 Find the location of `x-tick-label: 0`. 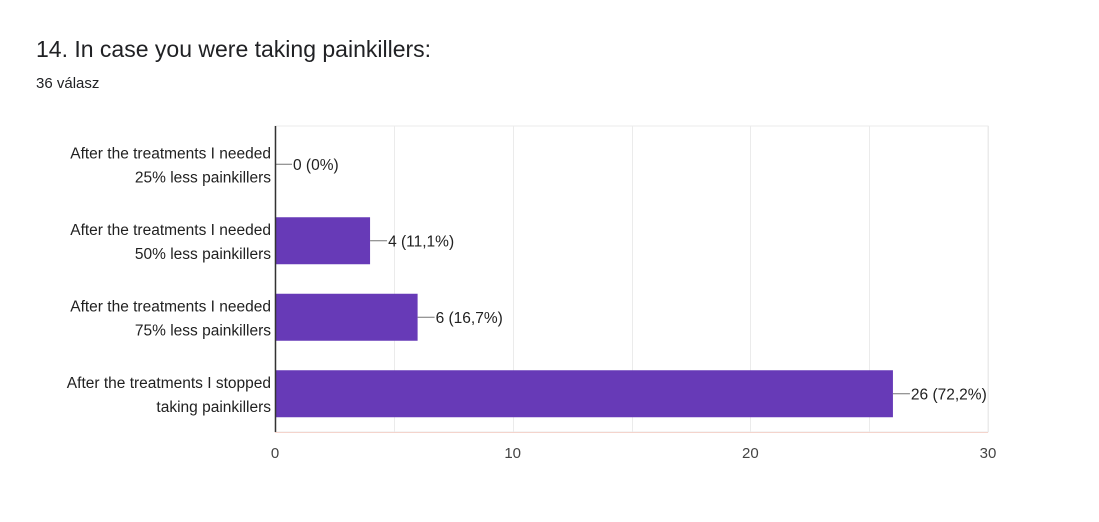

x-tick-label: 0 is located at coordinates (275, 453).